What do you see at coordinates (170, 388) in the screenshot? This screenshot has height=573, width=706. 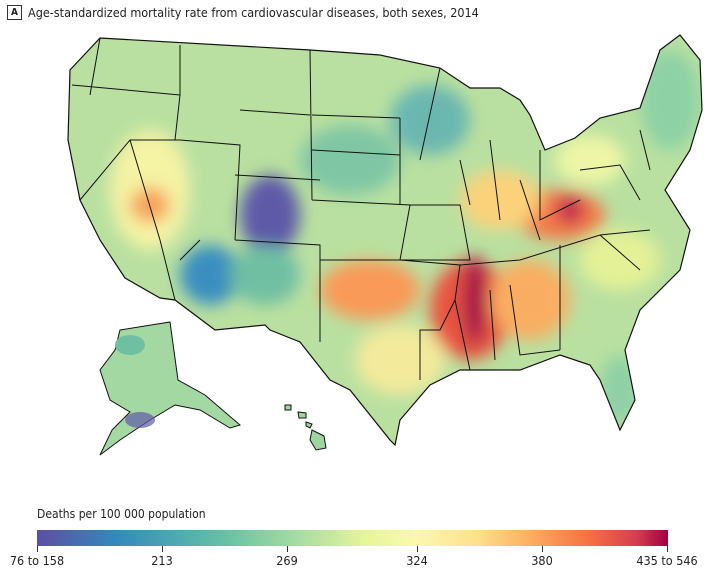 I see `alaska` at bounding box center [170, 388].